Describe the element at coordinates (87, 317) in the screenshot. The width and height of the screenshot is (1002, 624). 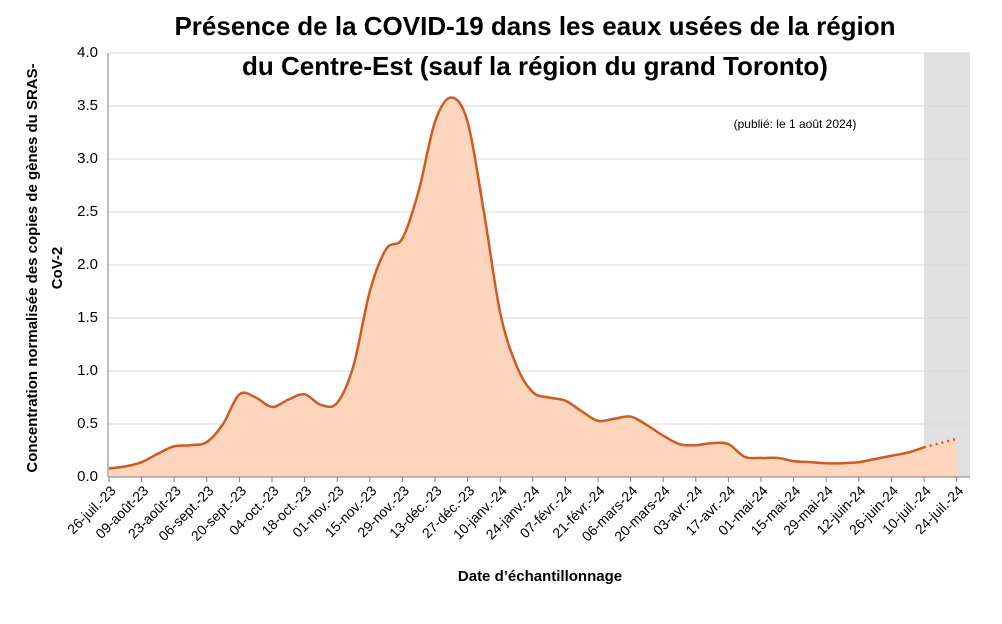
I see `y-tick-label: 1.5` at that location.